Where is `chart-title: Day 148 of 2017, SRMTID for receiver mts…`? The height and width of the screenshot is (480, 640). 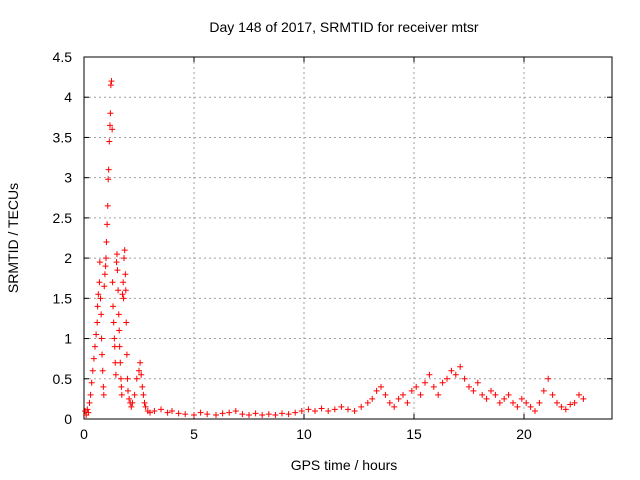 chart-title: Day 148 of 2017, SRMTID for receiver mts… is located at coordinates (344, 27).